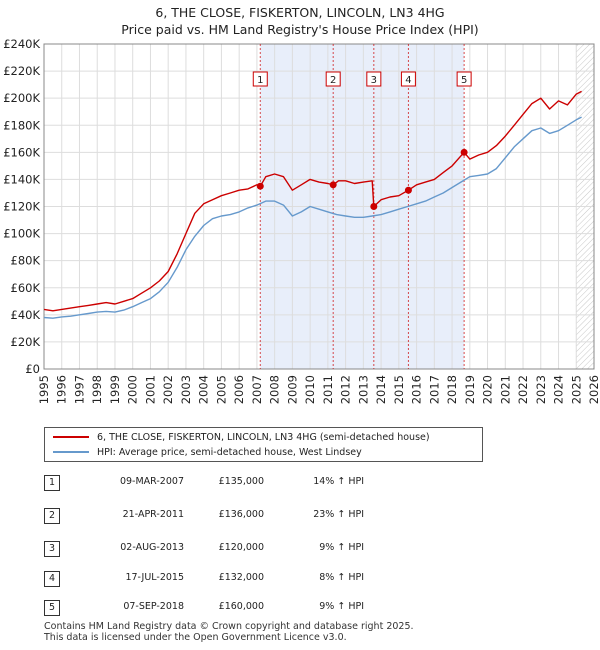 This screenshot has width=600, height=650. I want to click on x-tick-label: 2024, so click(559, 389).